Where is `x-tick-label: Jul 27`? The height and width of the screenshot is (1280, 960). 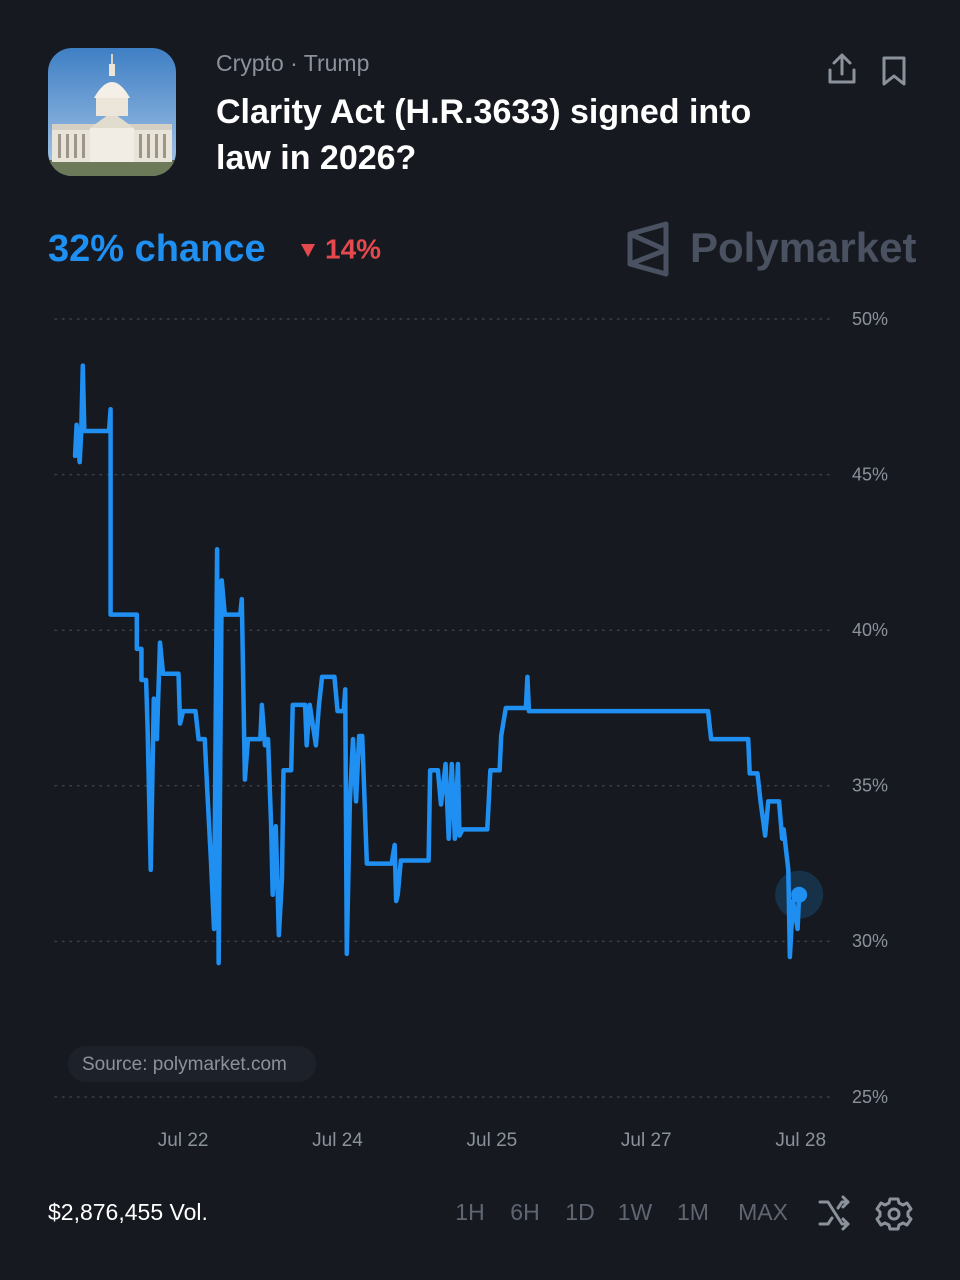 x-tick-label: Jul 27 is located at coordinates (646, 1140).